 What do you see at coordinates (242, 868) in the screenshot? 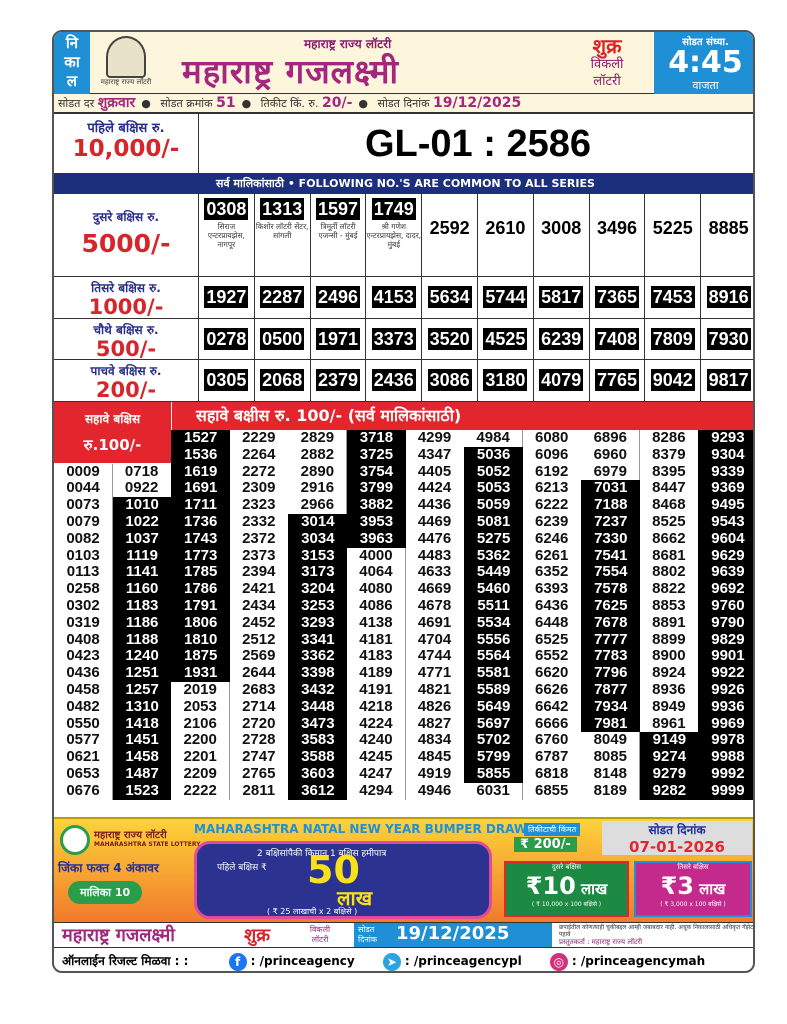
I see `ad-first-label: पहिले बक्षिस ₹` at bounding box center [242, 868].